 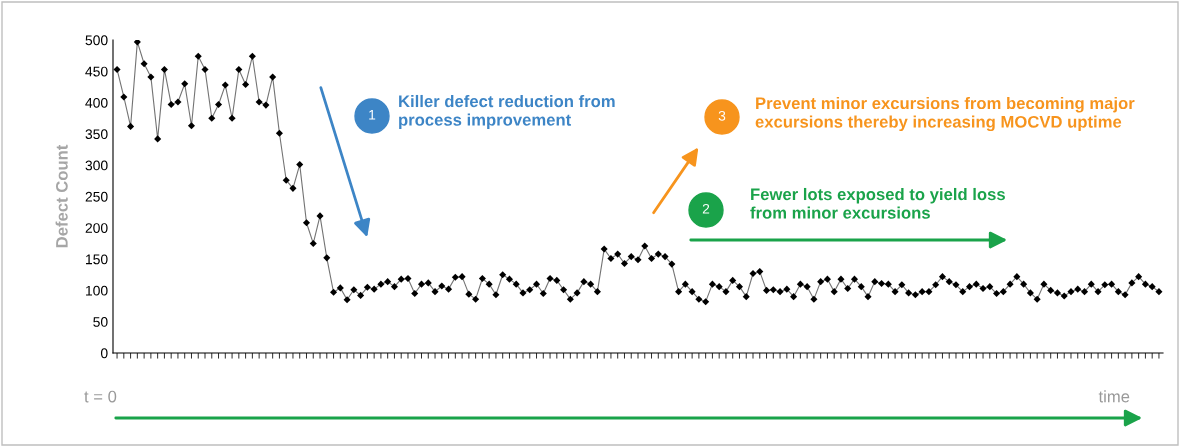 I want to click on y-tick-label: 500, so click(x=96, y=40).